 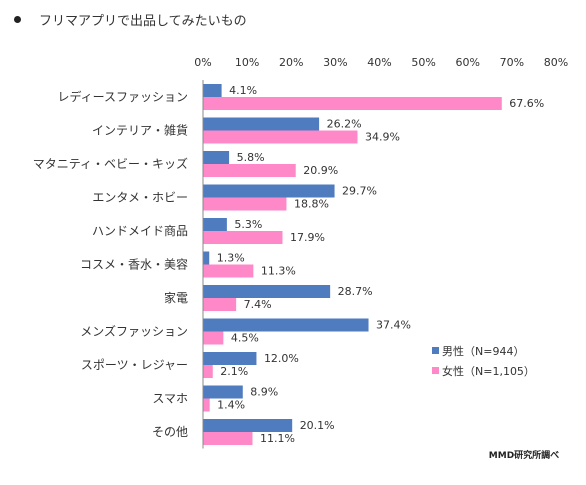 What do you see at coordinates (231, 258) in the screenshot?
I see `value-label: 1.3%` at bounding box center [231, 258].